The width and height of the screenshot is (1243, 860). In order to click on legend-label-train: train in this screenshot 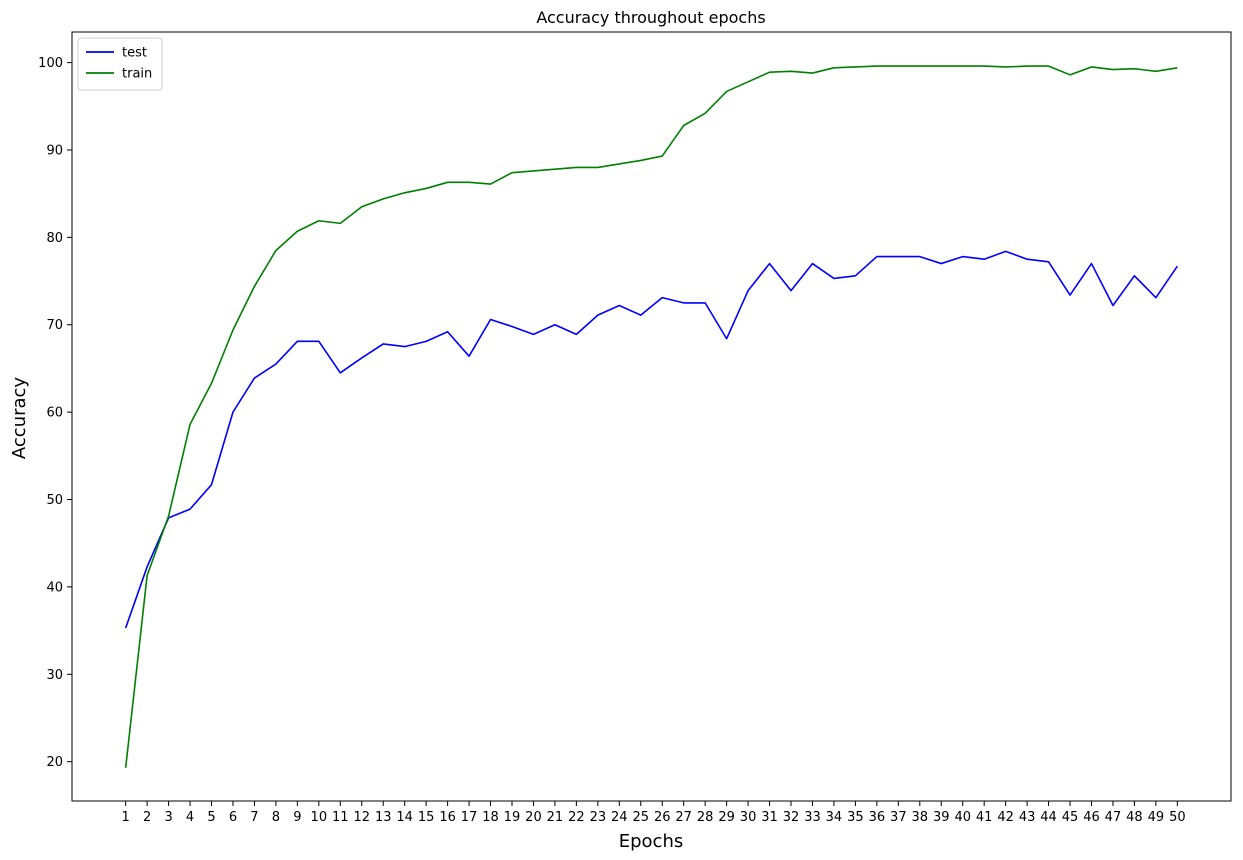, I will do `click(137, 74)`.